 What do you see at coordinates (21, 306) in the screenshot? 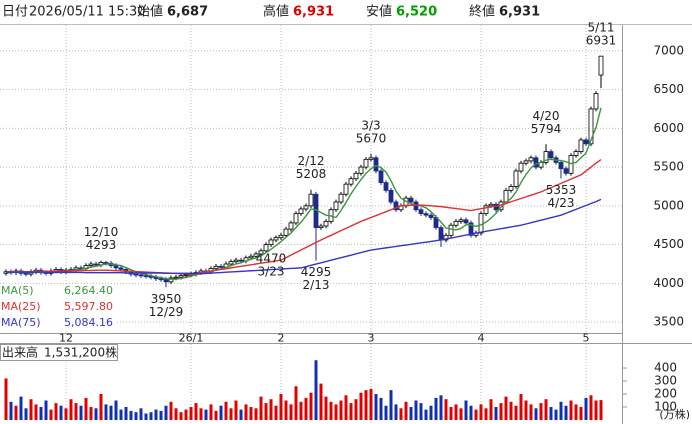
I see `legend-name: MA(25)` at bounding box center [21, 306].